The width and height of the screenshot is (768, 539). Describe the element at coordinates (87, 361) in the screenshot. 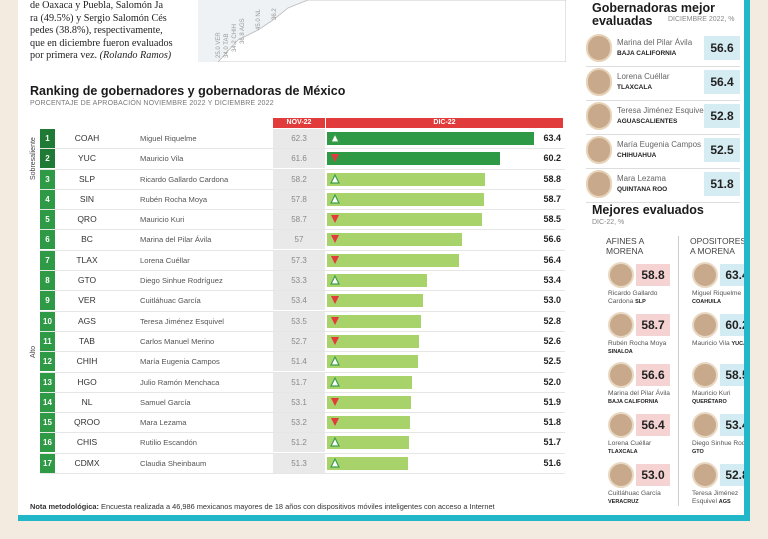

I see `state-cell: CHIH` at that location.